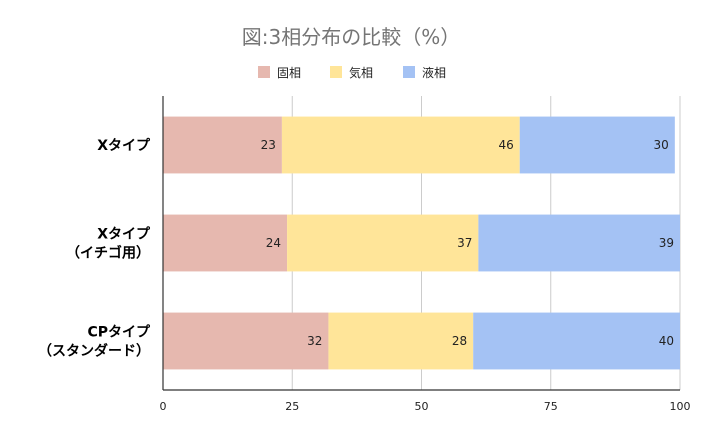 The image size is (702, 434). What do you see at coordinates (666, 341) in the screenshot?
I see `data-label-2-2: 40` at bounding box center [666, 341].